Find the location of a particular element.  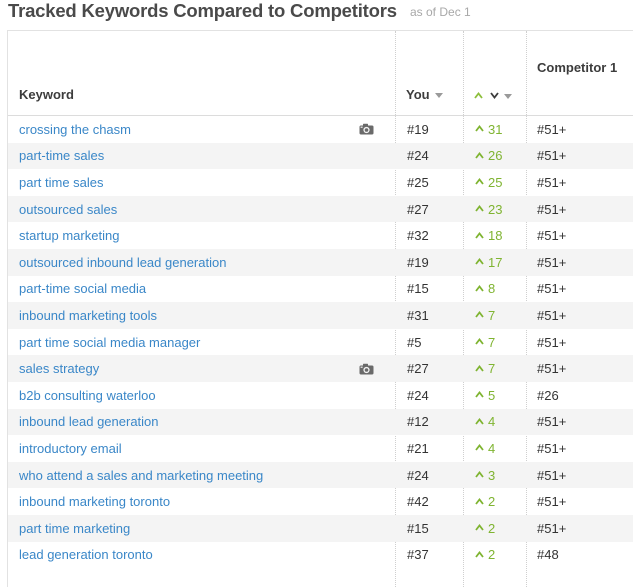

table-header: Keyword You Competitor 1 is located at coordinates (320, 73).